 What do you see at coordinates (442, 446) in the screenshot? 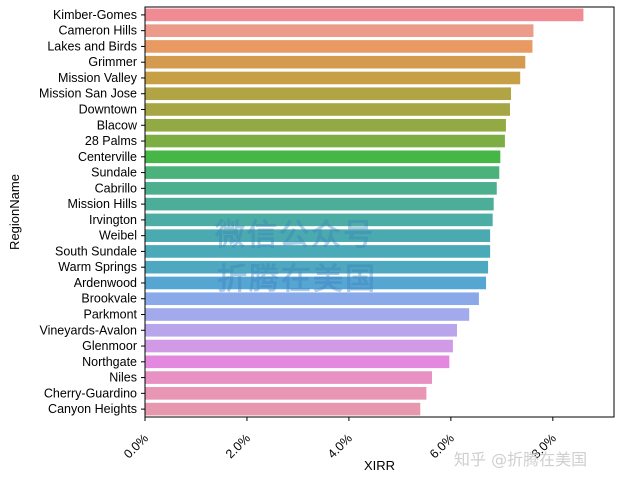
I see `x-tick-label: 6.0%` at bounding box center [442, 446].